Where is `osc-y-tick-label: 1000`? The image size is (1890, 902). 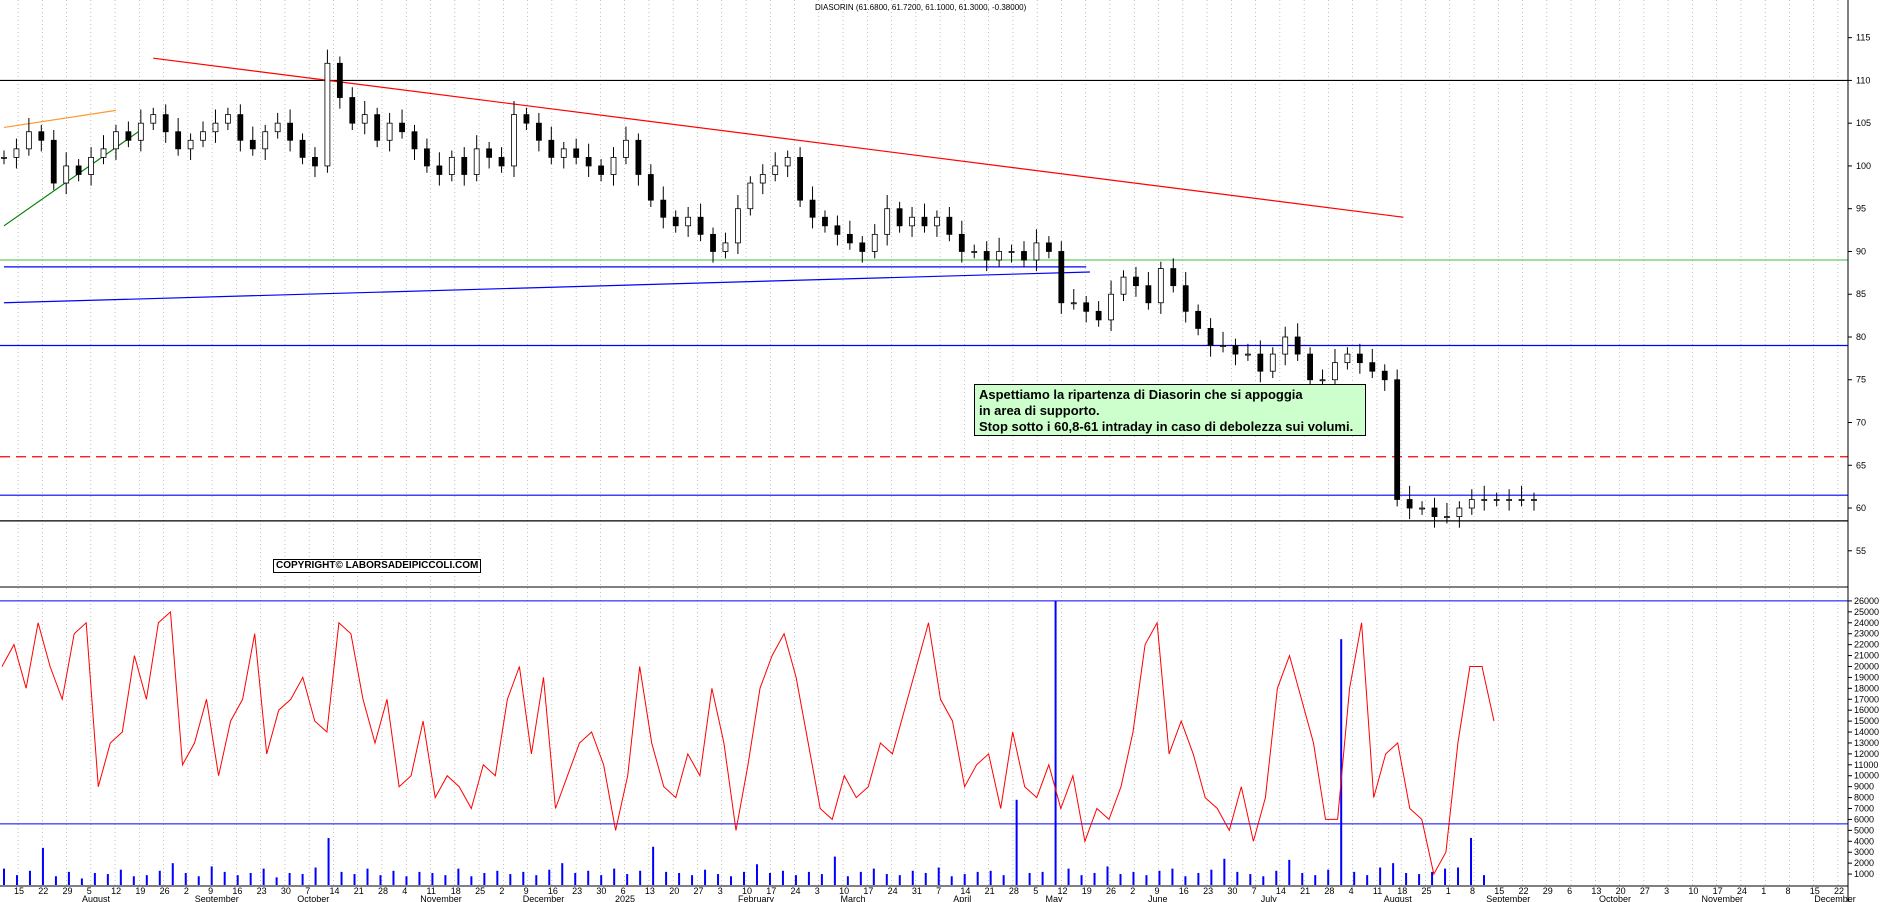
osc-y-tick-label: 1000 is located at coordinates (1864, 874).